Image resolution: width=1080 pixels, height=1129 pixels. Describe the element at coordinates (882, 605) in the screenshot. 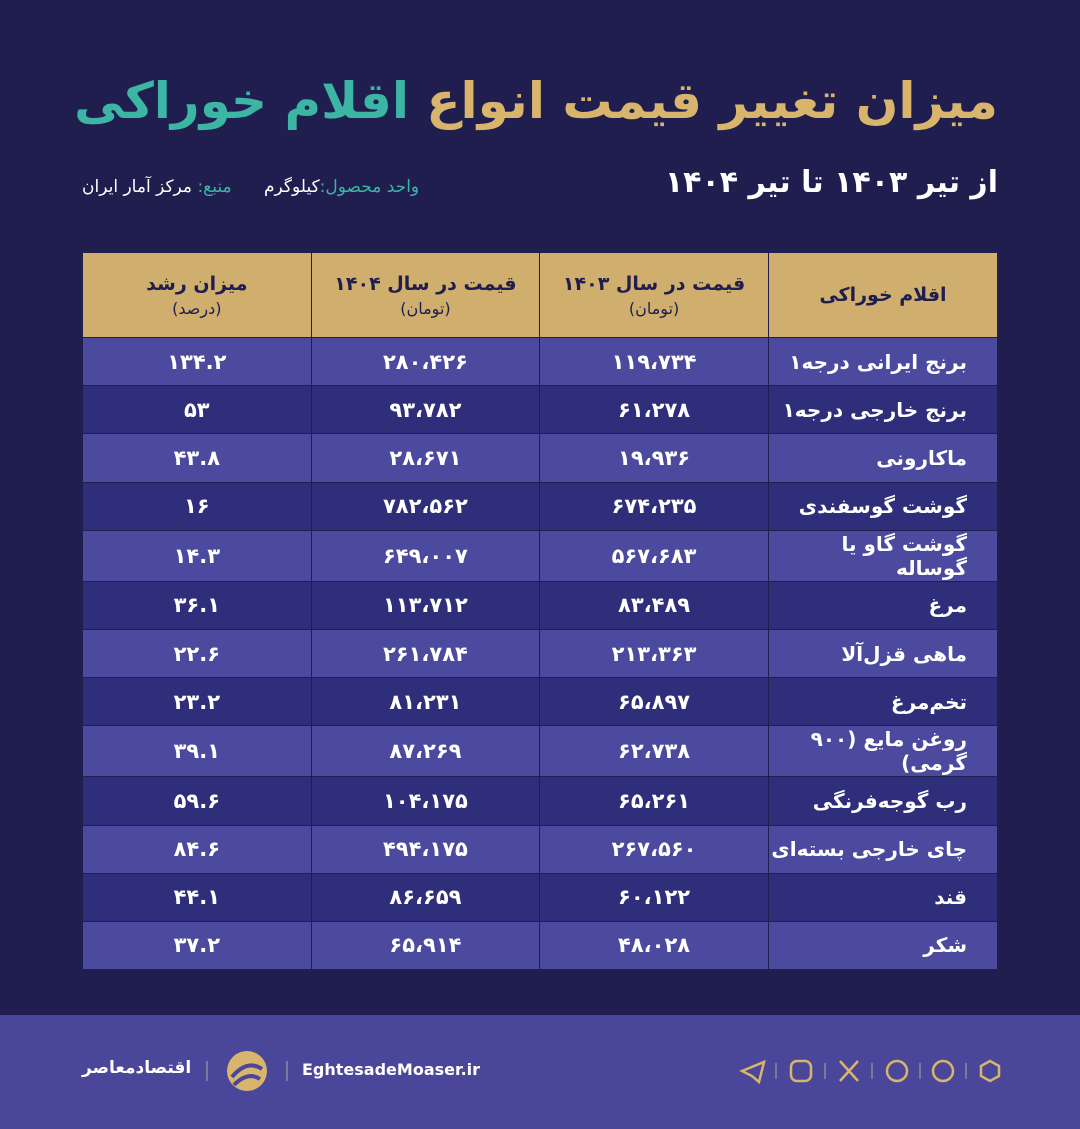

I see `item-cell: مرغ` at that location.